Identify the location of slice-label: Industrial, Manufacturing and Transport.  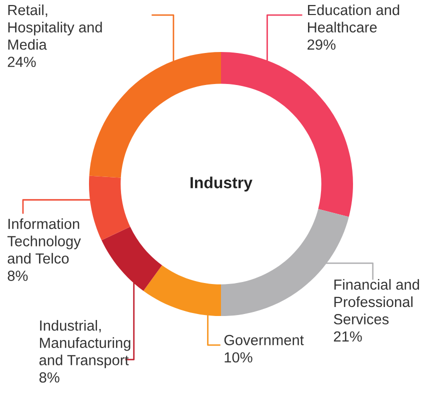
(84, 344).